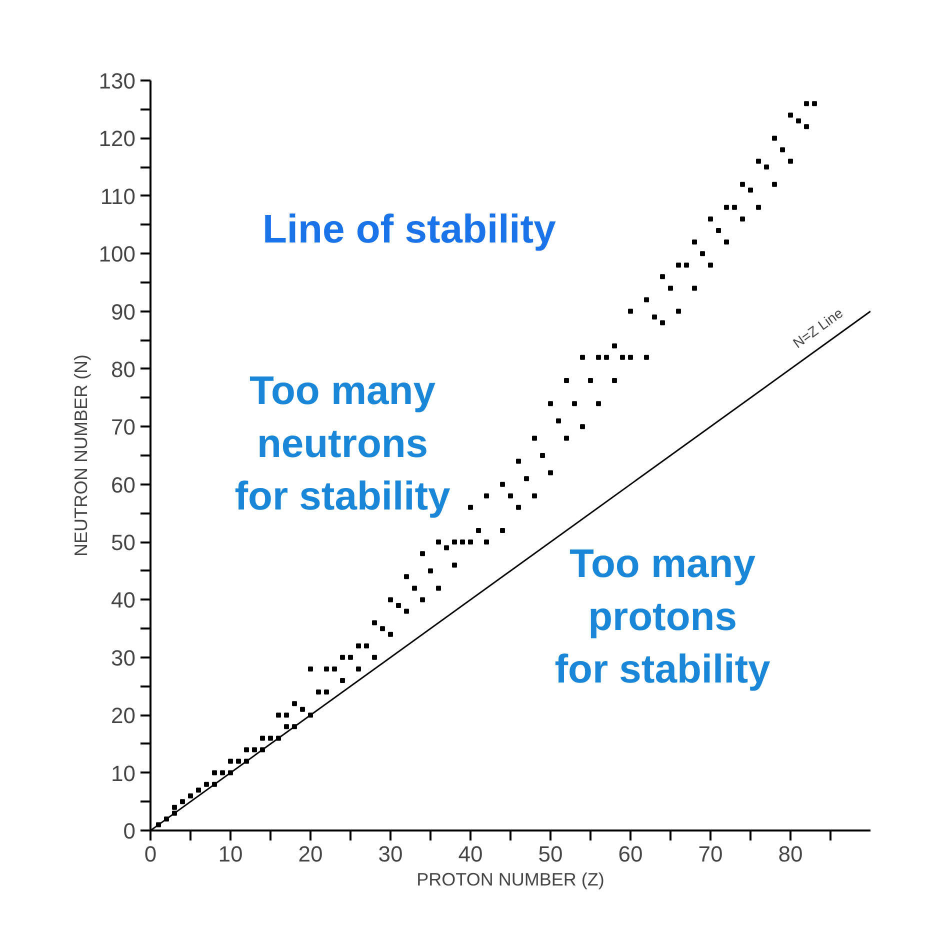  What do you see at coordinates (550, 854) in the screenshot?
I see `x-tick-label: 50` at bounding box center [550, 854].